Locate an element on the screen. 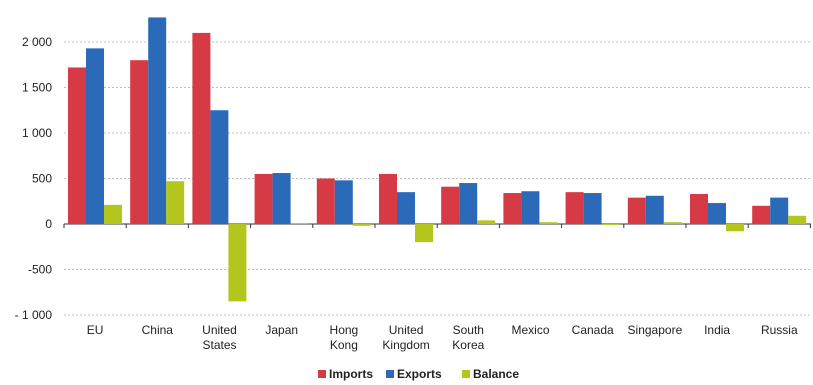 Image resolution: width=813 pixels, height=385 pixels. x-category-label: Kong is located at coordinates (344, 345).